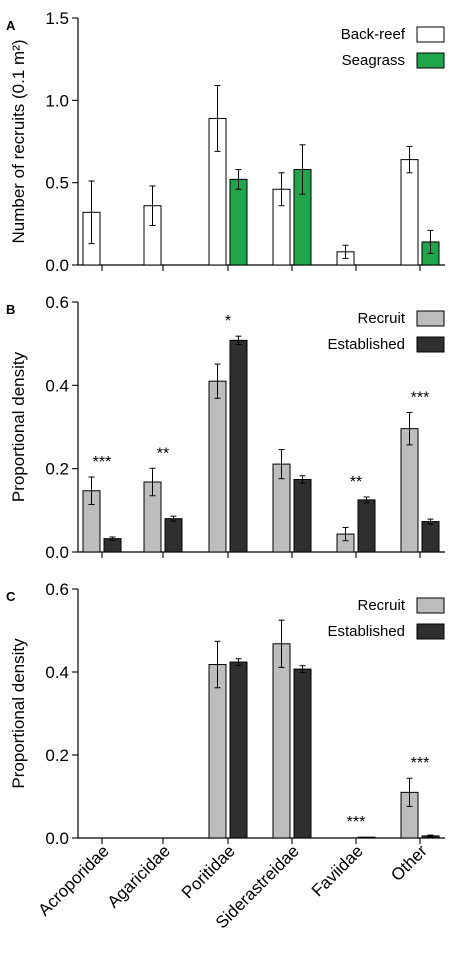  What do you see at coordinates (11, 25) in the screenshot?
I see `panel-label: A` at bounding box center [11, 25].